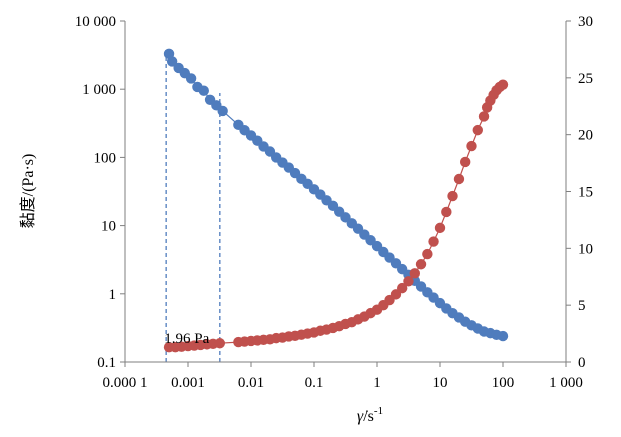  What do you see at coordinates (503, 383) in the screenshot?
I see `x-tick-label: 100` at bounding box center [503, 383].